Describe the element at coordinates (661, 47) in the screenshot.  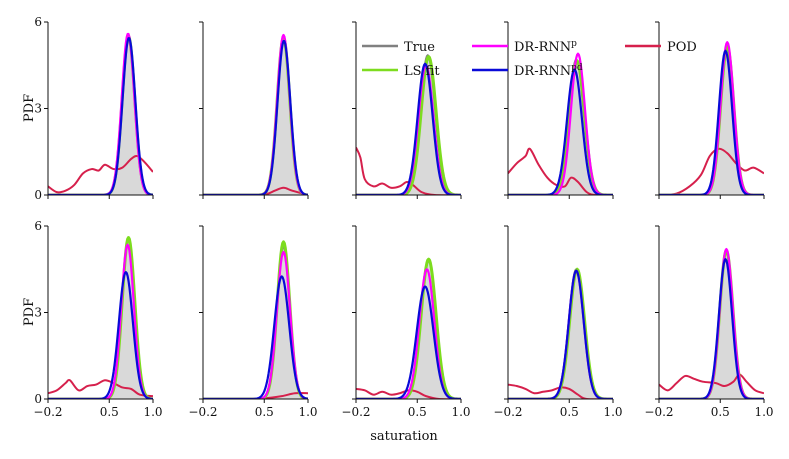
I see `legend-item-pod: POD` at that location.